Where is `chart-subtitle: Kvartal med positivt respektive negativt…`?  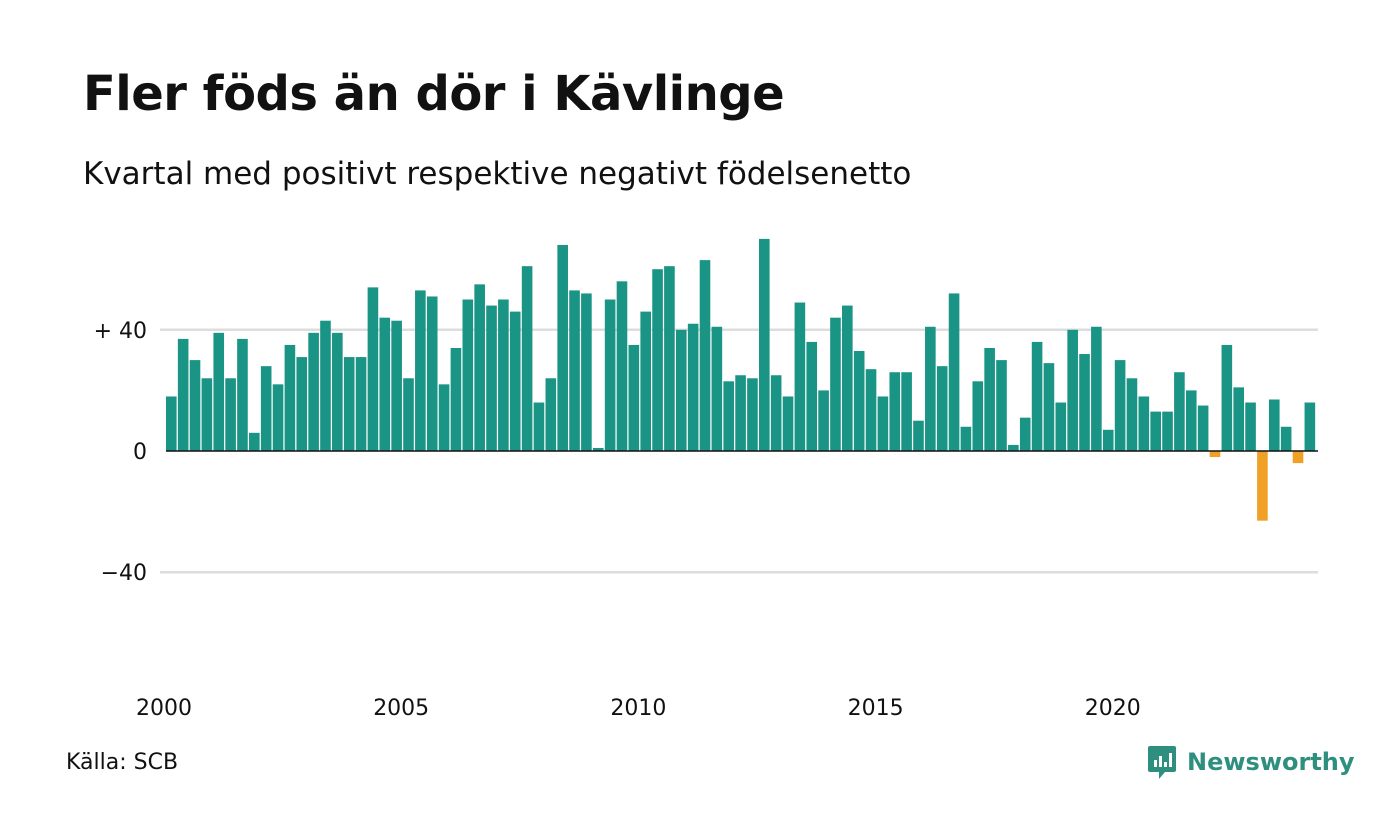 chart-subtitle: Kvartal med positivt respektive negativt… is located at coordinates (497, 174).